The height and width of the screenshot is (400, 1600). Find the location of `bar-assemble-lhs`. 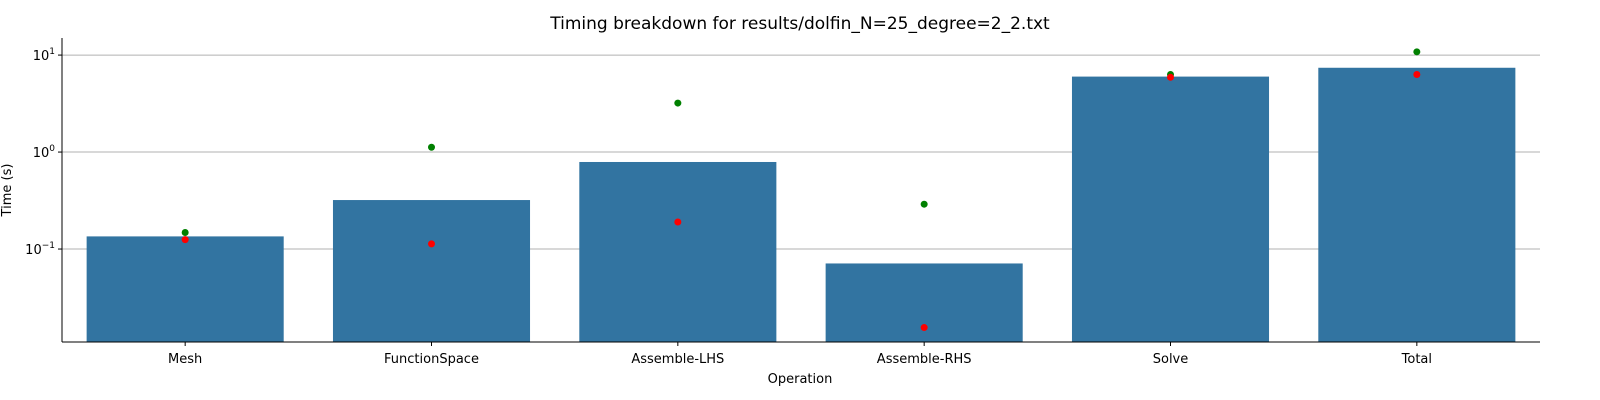

bar-assemble-lhs is located at coordinates (678, 251).